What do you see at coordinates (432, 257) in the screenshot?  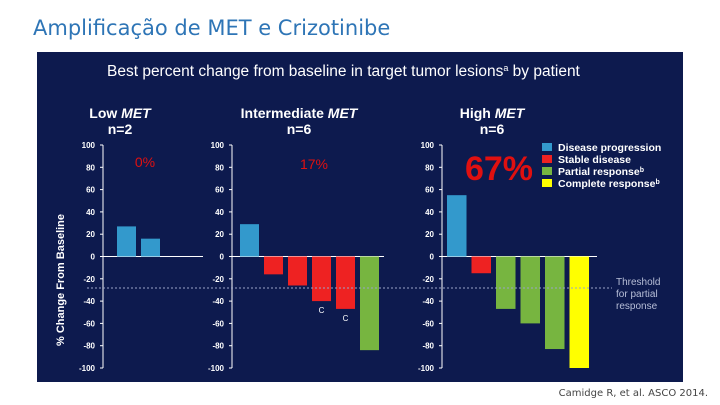 I see `high-met-tick-label: 0` at bounding box center [432, 257].